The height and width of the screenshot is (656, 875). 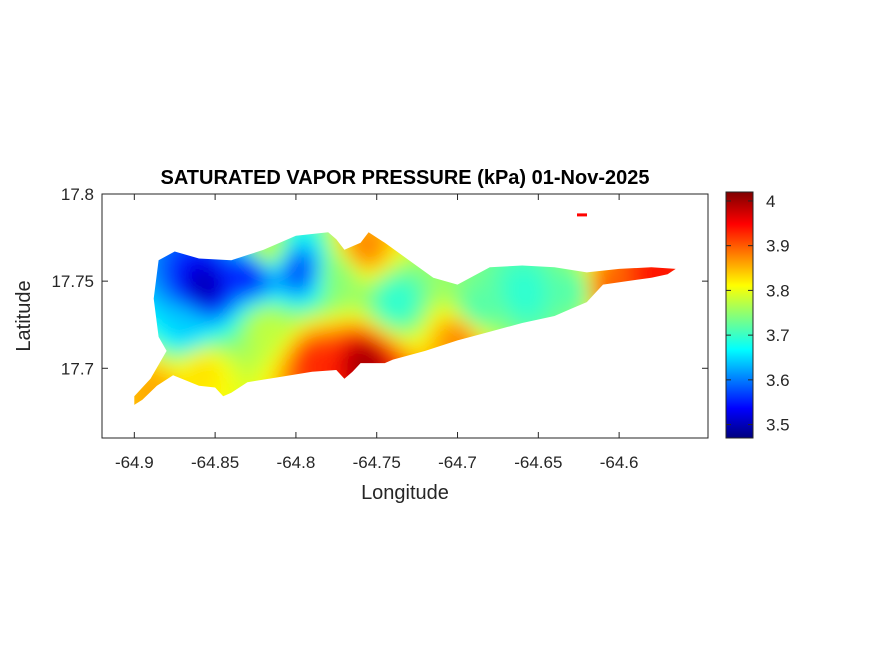 What do you see at coordinates (770, 201) in the screenshot?
I see `colorbar-tick-label: 4` at bounding box center [770, 201].